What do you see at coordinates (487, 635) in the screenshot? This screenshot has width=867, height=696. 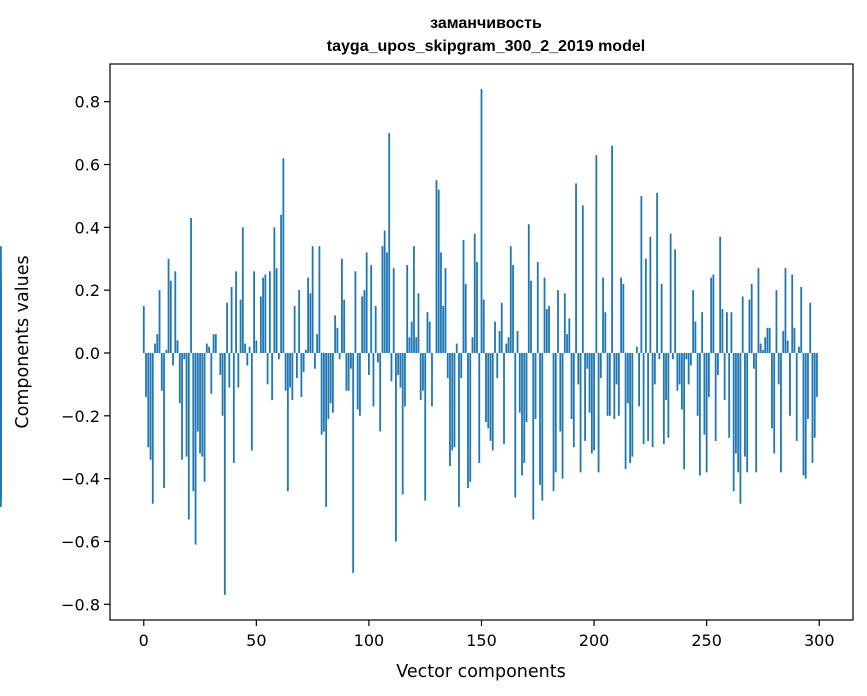 I see `x-axis-ticks: 0 50 100 150 200 250 300` at bounding box center [487, 635].